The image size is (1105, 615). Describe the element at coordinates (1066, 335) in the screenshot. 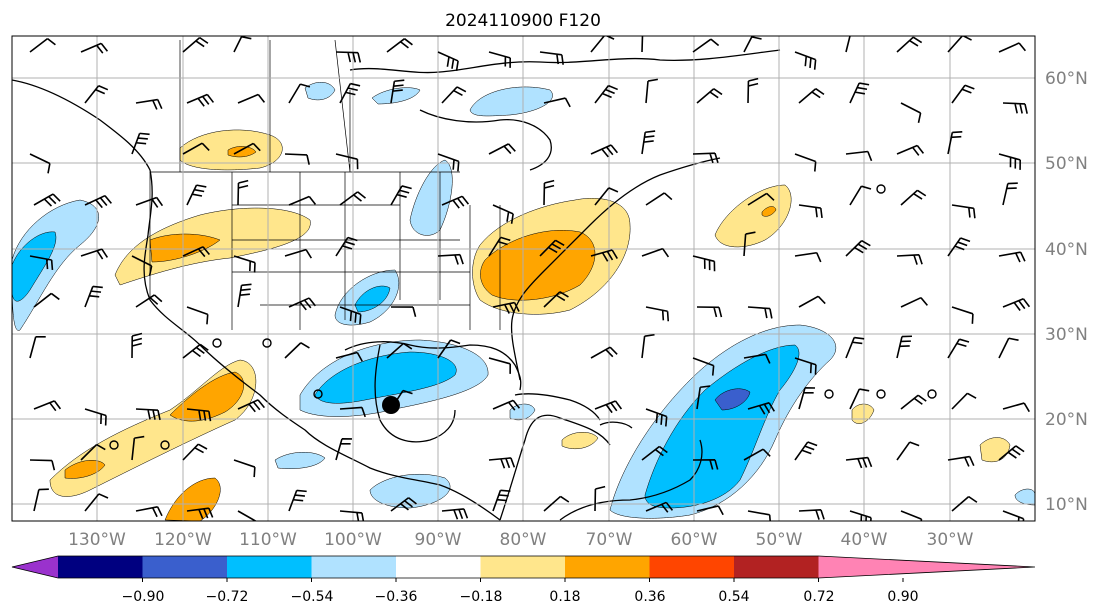

I see `lat-label-30: 30°N` at that location.